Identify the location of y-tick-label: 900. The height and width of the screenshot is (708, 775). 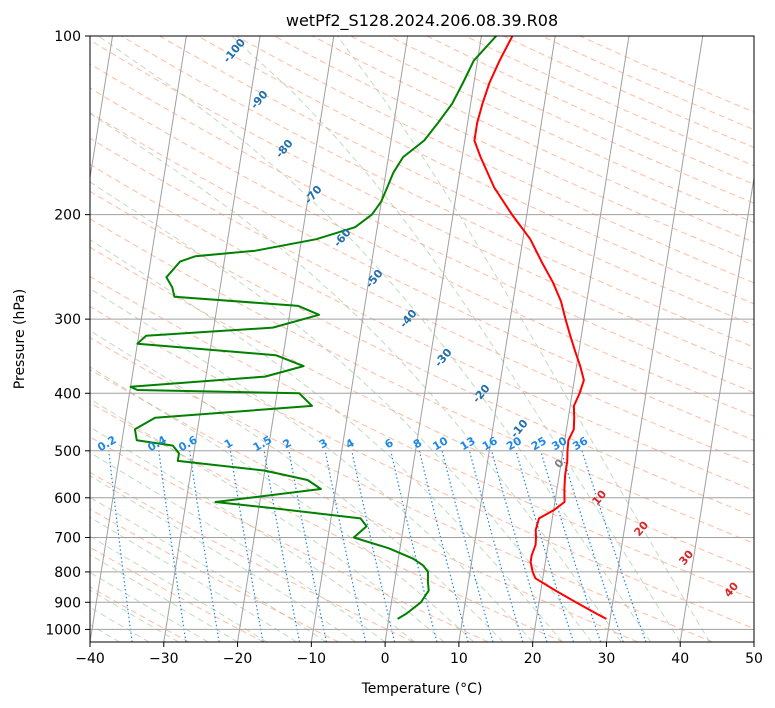
(67, 603).